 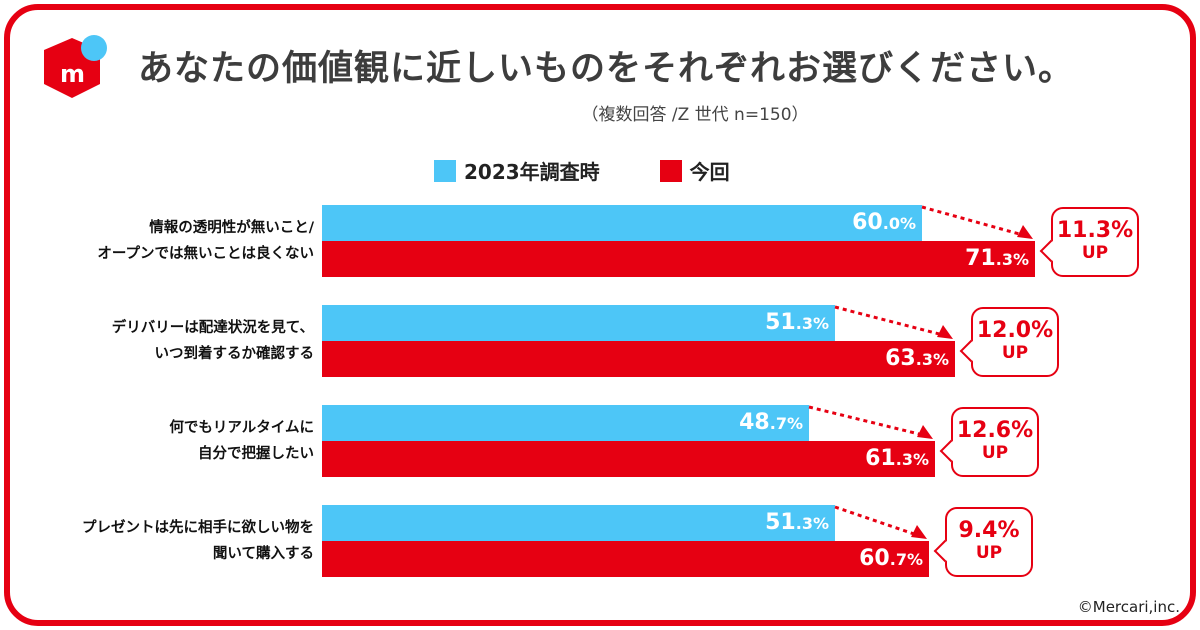 I want to click on data-label: 63.3%, so click(x=917, y=358).